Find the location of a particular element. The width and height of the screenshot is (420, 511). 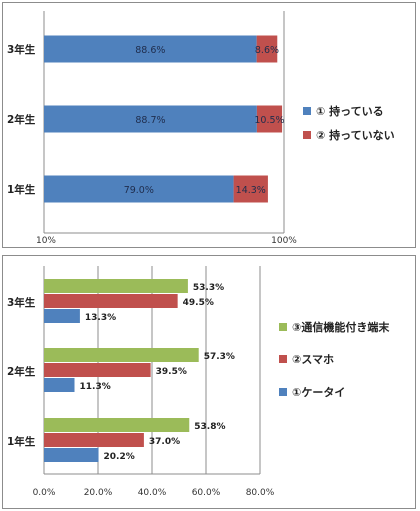

data-label: 49.5% is located at coordinates (198, 303).